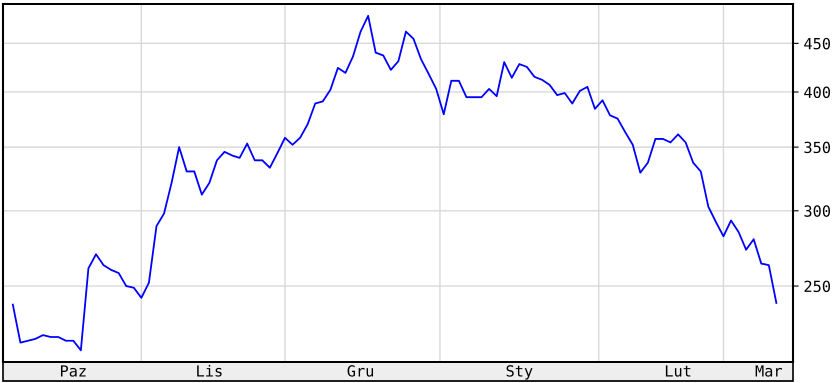  Describe the element at coordinates (361, 371) in the screenshot. I see `x-tick-label: Gru` at that location.